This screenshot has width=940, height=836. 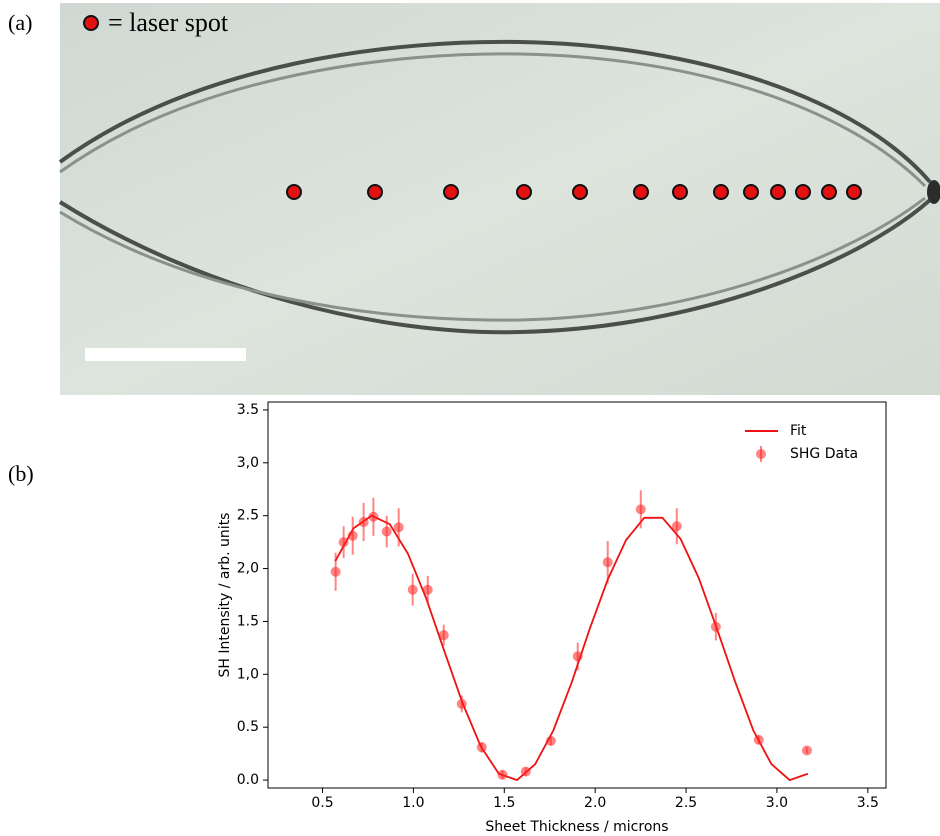 What do you see at coordinates (225, 595) in the screenshot?
I see `y-axis-label: SH Intensity / arb. units` at bounding box center [225, 595].